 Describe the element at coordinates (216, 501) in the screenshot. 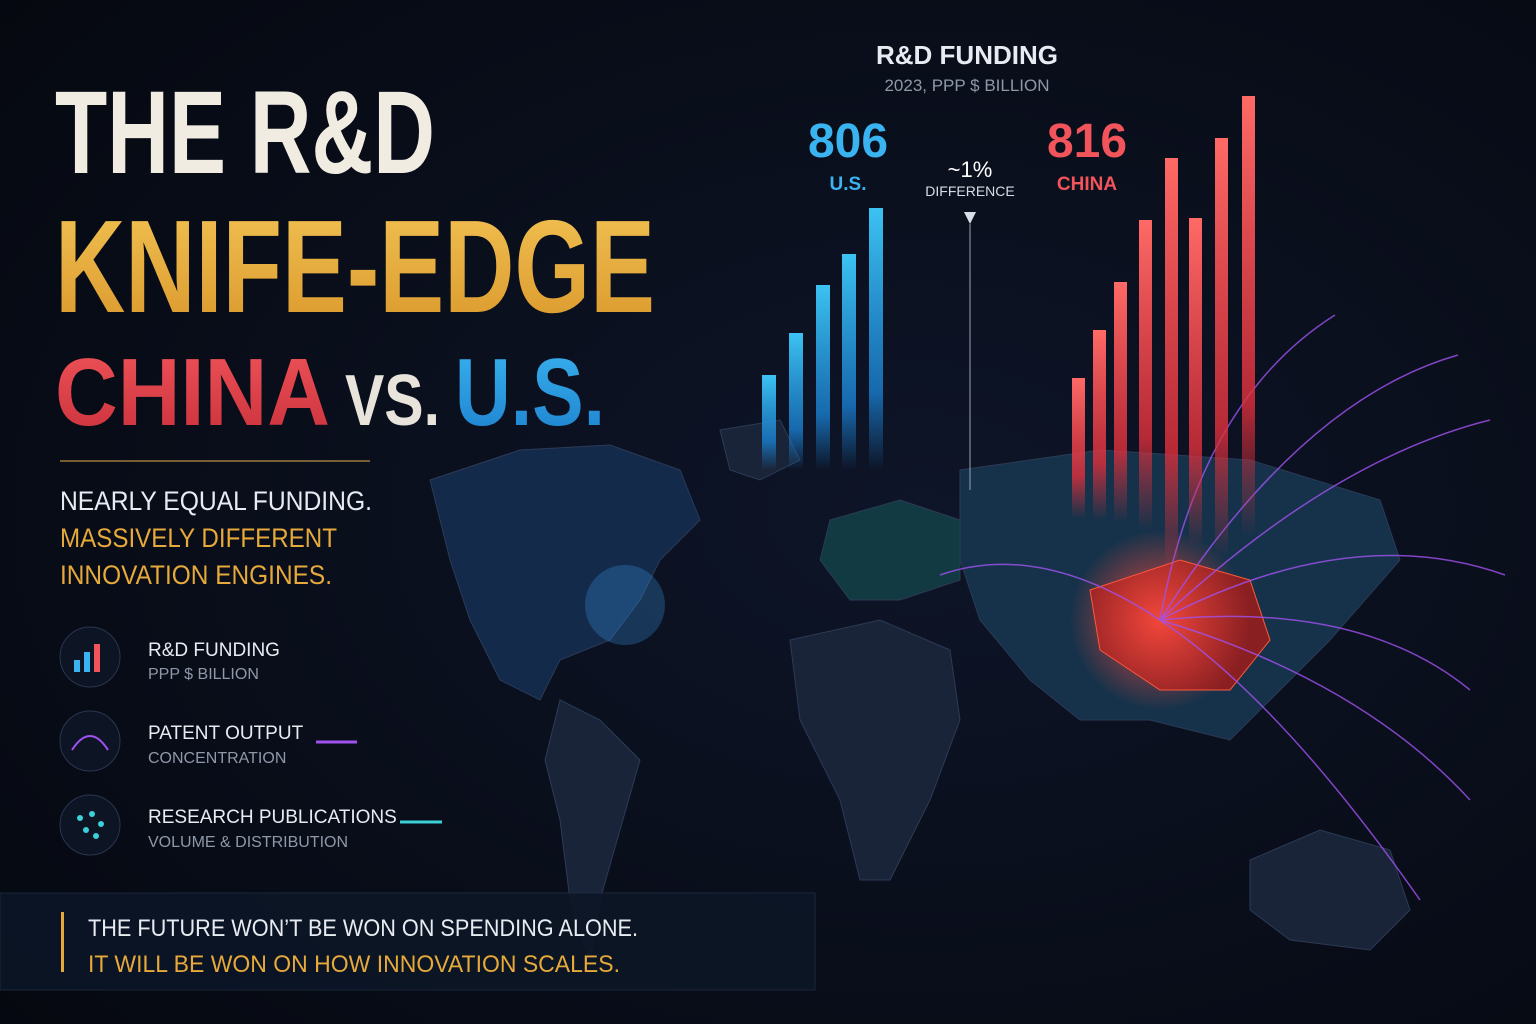

I see `subtitle-line1: NEARLY EQUAL FUNDING.` at that location.